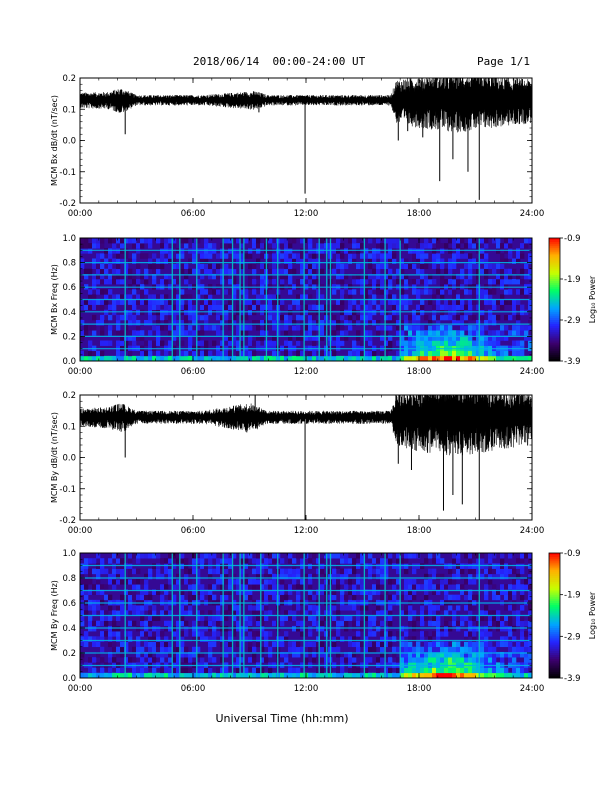  What do you see at coordinates (80, 689) in the screenshot?
I see `x-tick-label: 00:00` at bounding box center [80, 689].